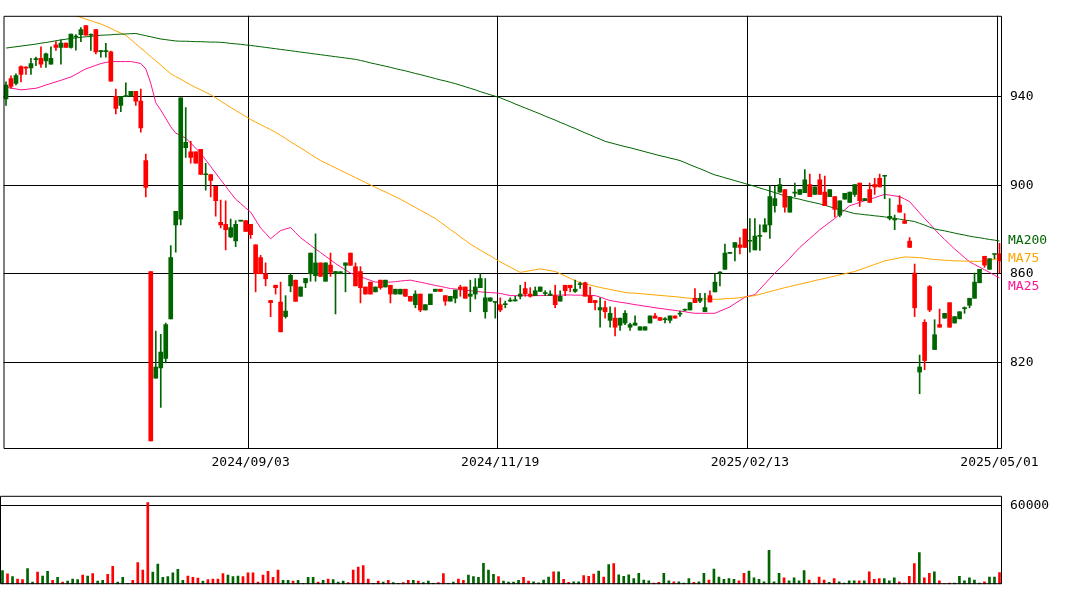 The image size is (1065, 600). Describe the element at coordinates (1024, 258) in the screenshot. I see `series-label: MA75` at that location.